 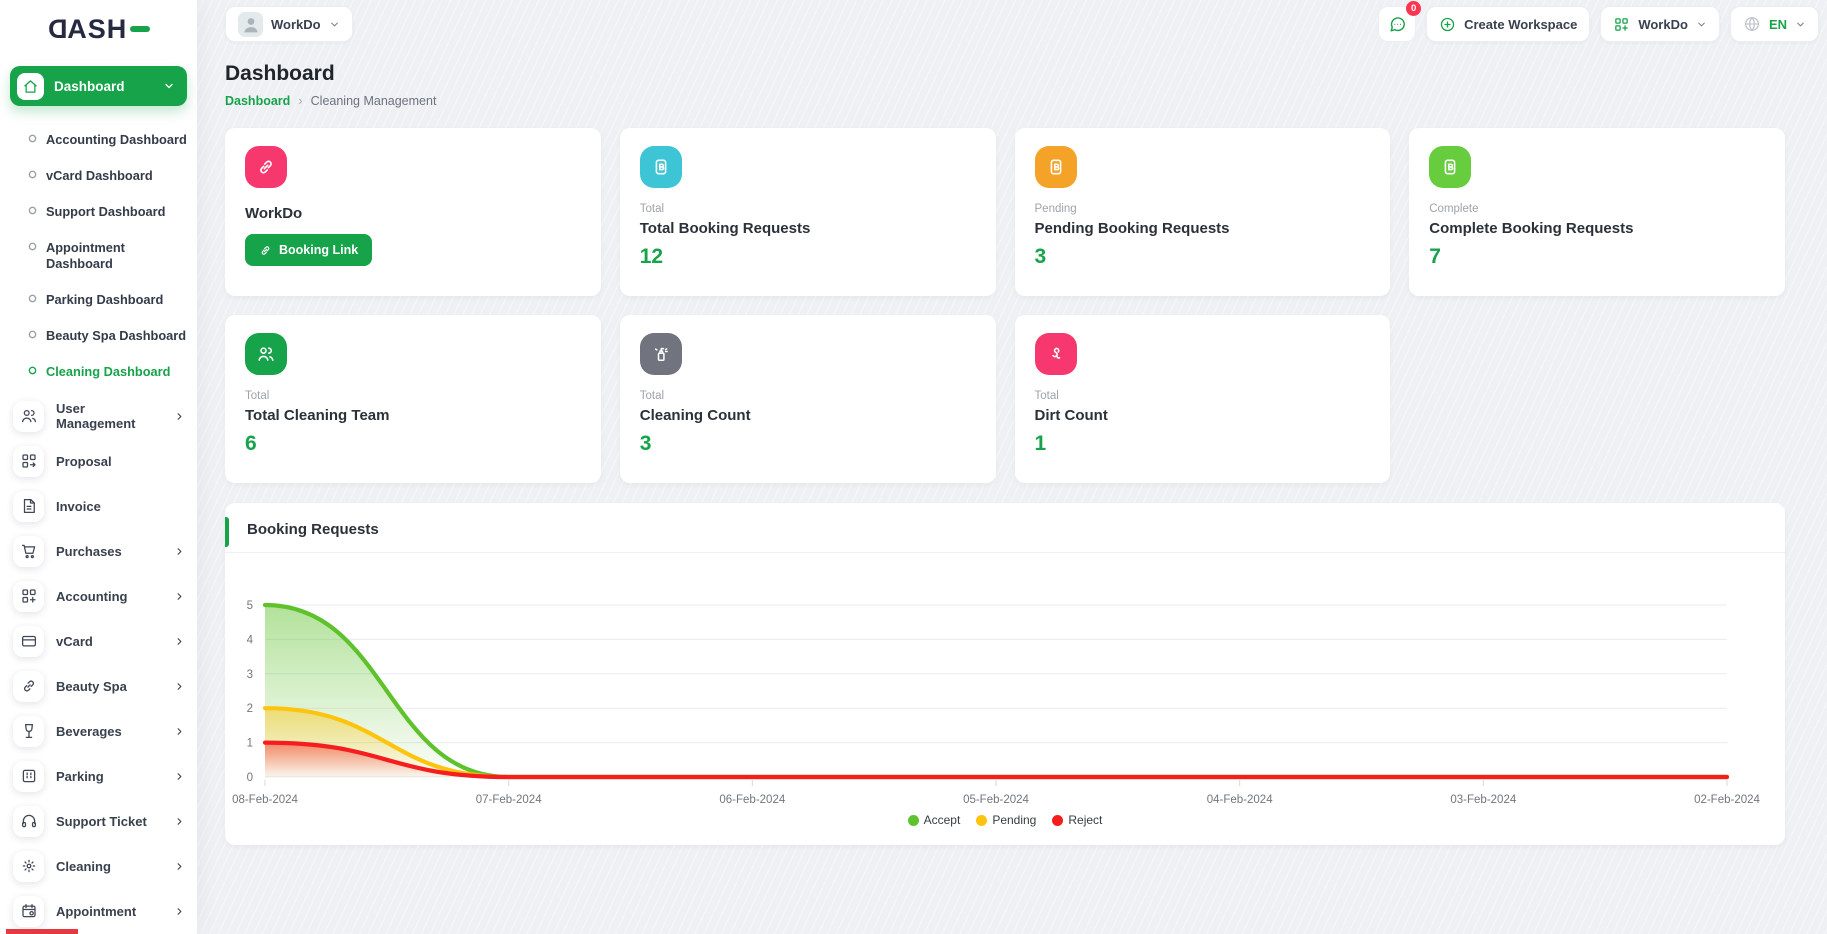 I want to click on stat-title: Pending Booking Requests, so click(x=1132, y=228).